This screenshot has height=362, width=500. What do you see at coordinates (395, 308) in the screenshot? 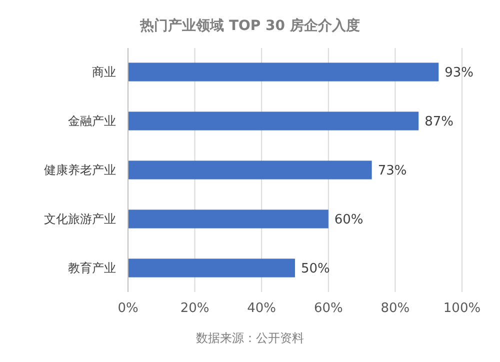
I see `x-tick-label: 80%` at bounding box center [395, 308].